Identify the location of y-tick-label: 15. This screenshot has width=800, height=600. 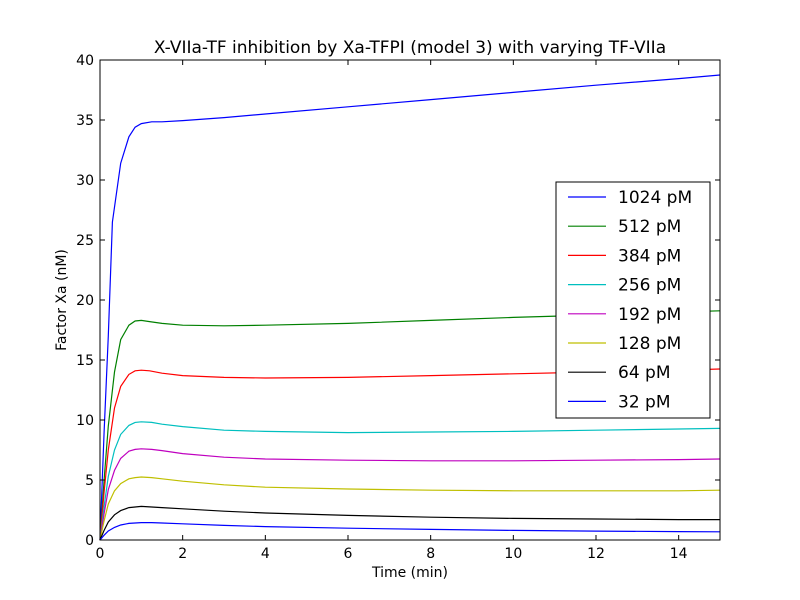
(85, 361).